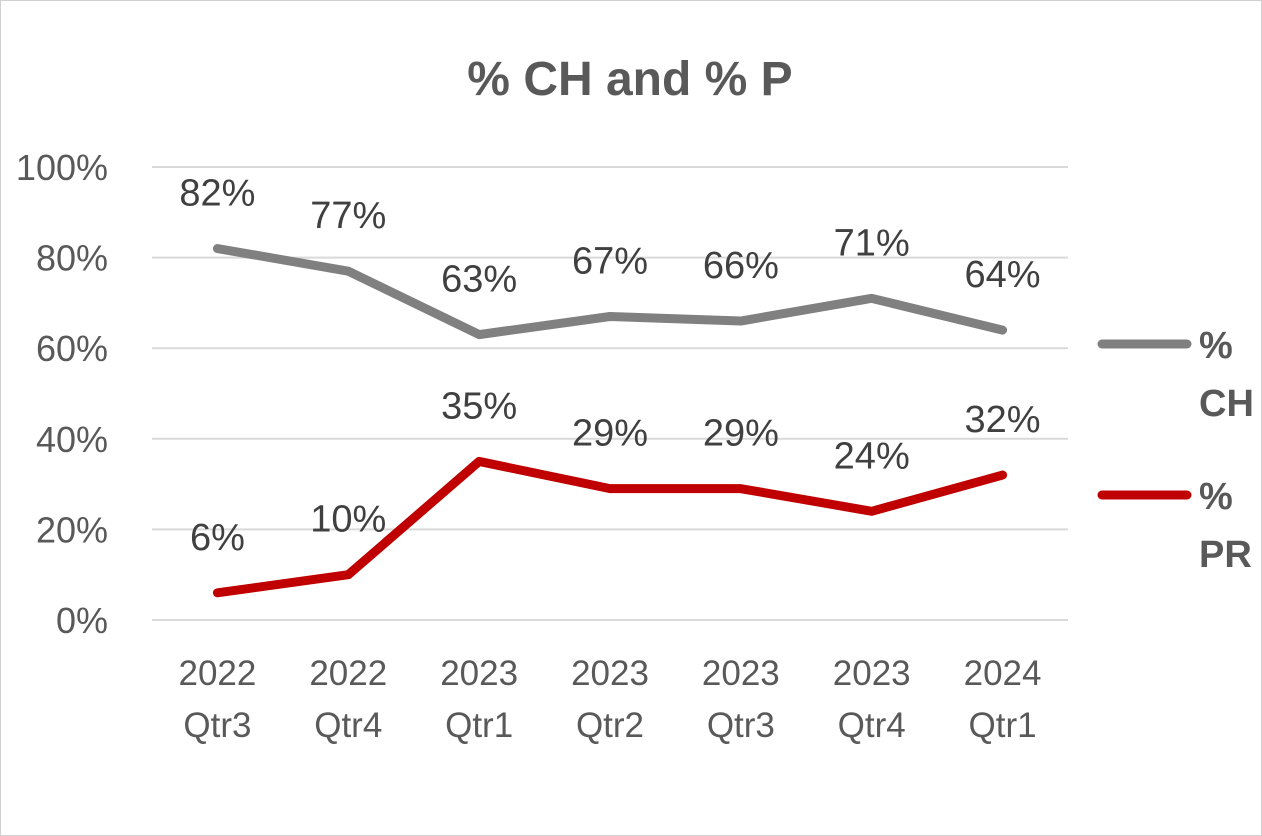  Describe the element at coordinates (629, 79) in the screenshot. I see `chart-title: % CH and % P` at that location.